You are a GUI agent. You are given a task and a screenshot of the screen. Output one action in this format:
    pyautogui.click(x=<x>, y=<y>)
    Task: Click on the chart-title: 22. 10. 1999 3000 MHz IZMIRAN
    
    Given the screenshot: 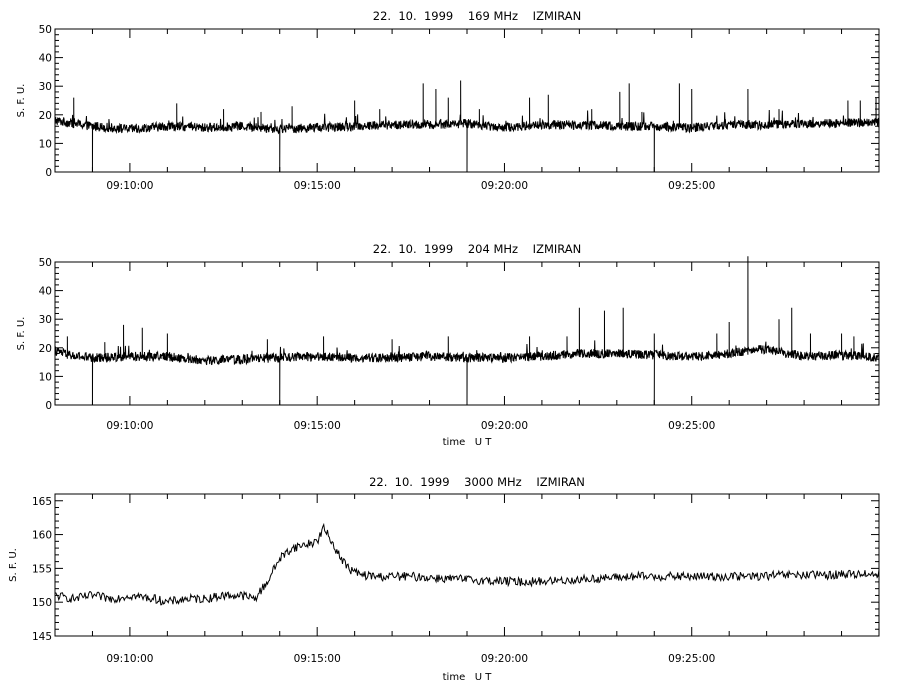 What is the action you would take?
    pyautogui.click(x=477, y=482)
    